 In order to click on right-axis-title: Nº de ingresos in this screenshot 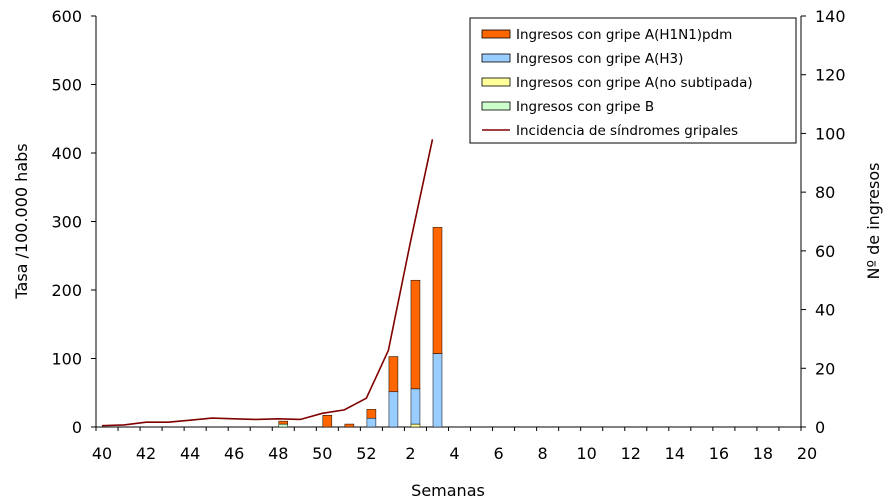, I will do `click(873, 221)`.